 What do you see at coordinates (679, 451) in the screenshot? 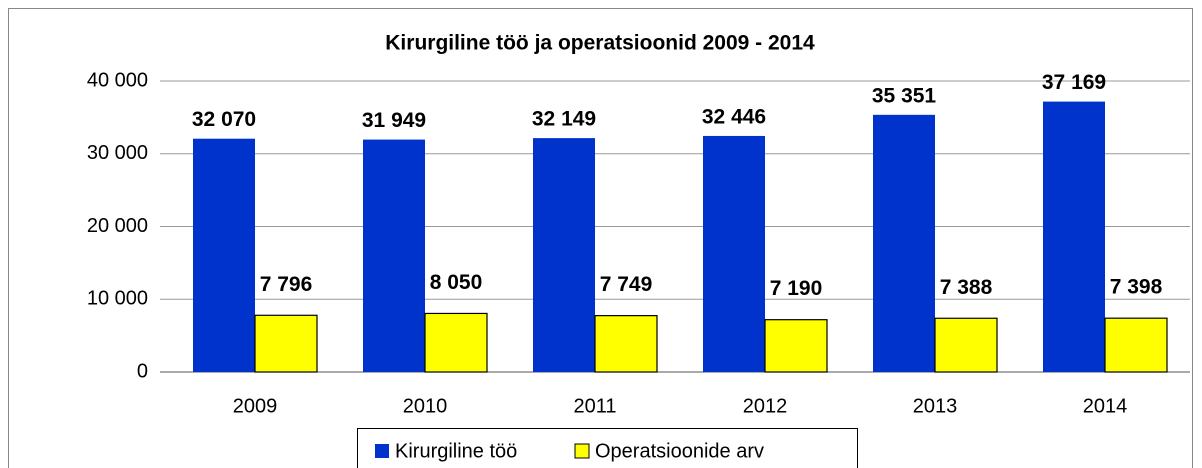
I see `legend-label: Operatsioonide arv` at bounding box center [679, 451].